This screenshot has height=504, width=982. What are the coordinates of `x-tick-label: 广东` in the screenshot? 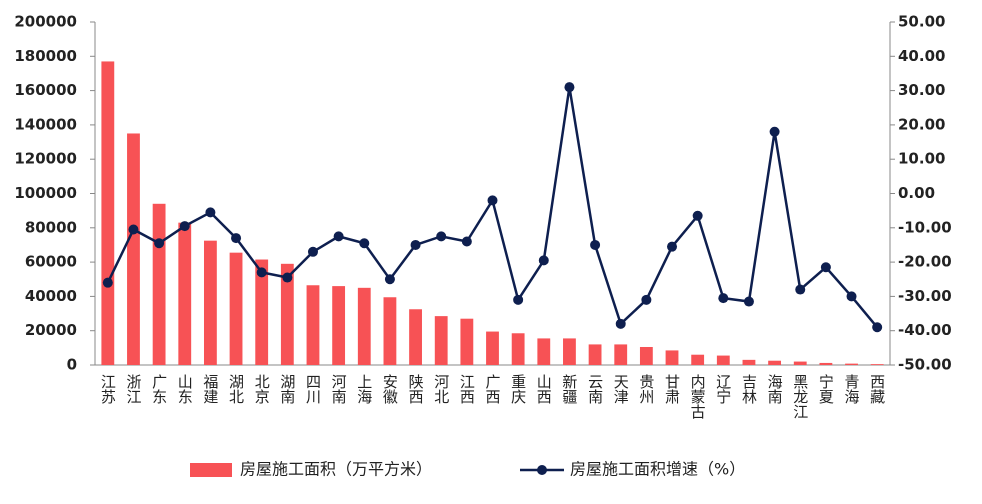 It's located at (159, 389).